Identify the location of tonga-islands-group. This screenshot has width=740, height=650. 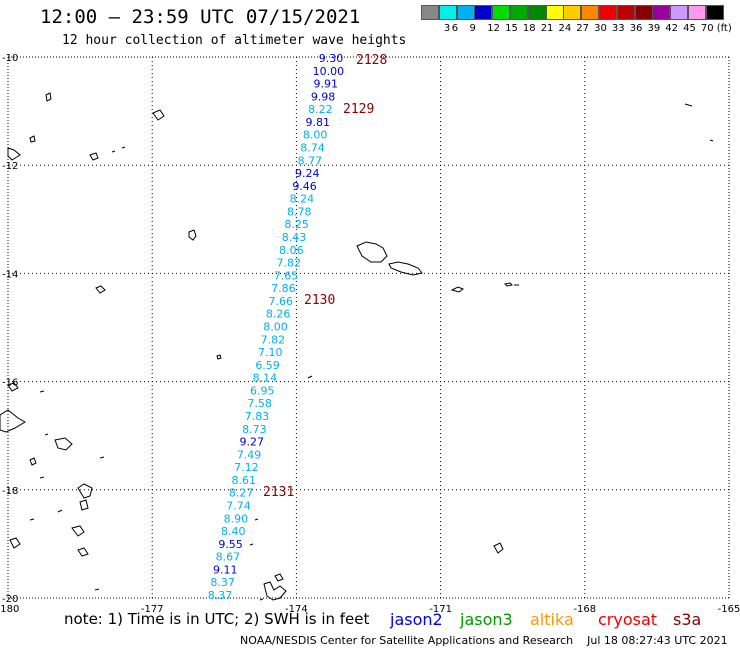
(275, 587).